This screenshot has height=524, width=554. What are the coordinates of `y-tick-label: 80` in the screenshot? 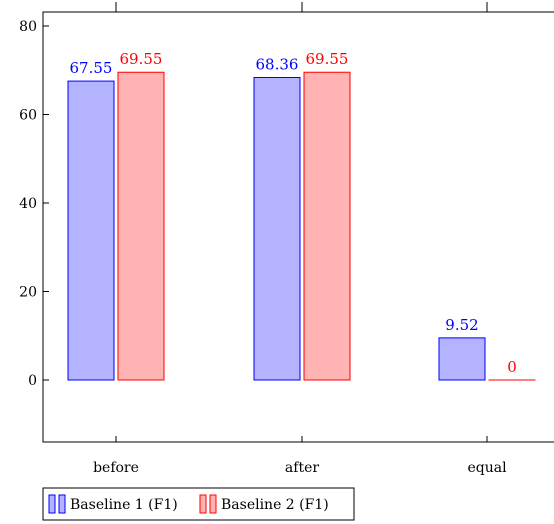 It's located at (28, 27).